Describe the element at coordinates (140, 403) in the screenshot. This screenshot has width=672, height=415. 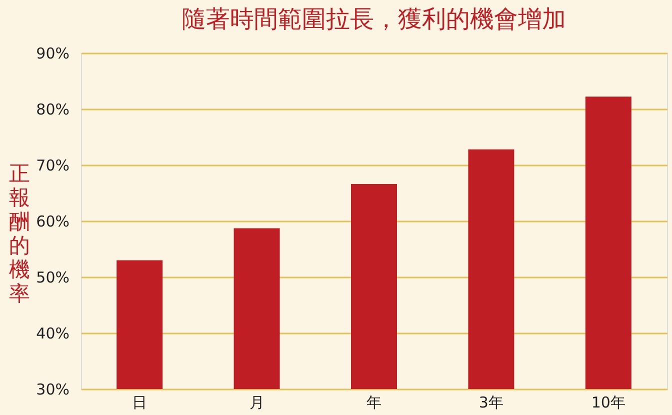
I see `x-tick-label: 日` at that location.